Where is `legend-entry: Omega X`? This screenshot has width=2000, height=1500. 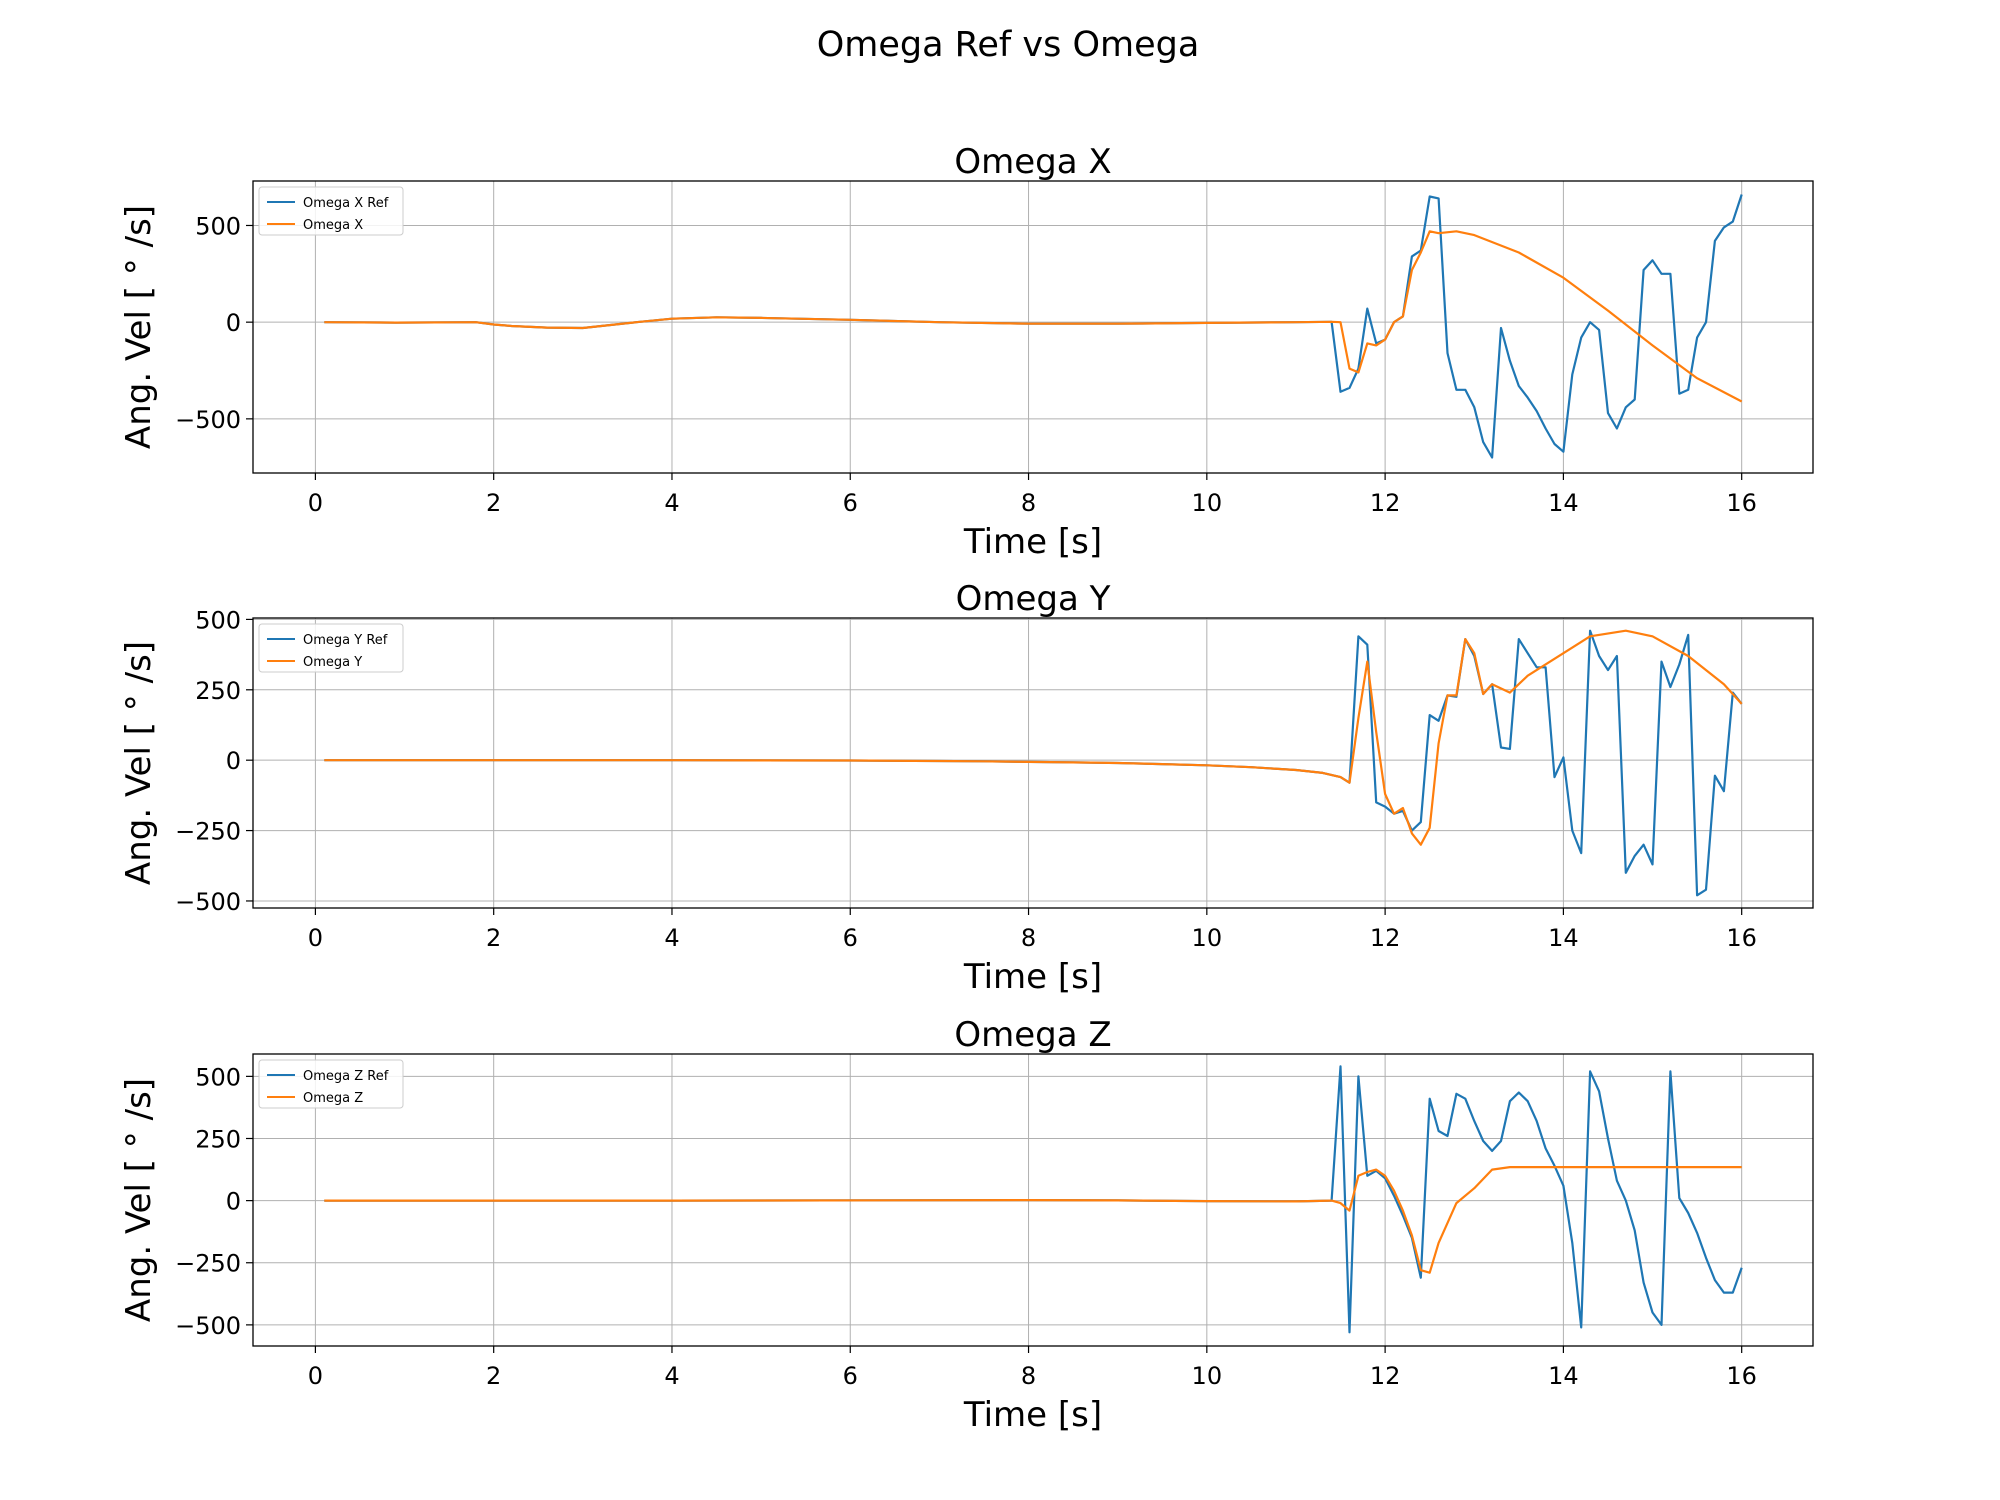 legend-entry: Omega X is located at coordinates (333, 225).